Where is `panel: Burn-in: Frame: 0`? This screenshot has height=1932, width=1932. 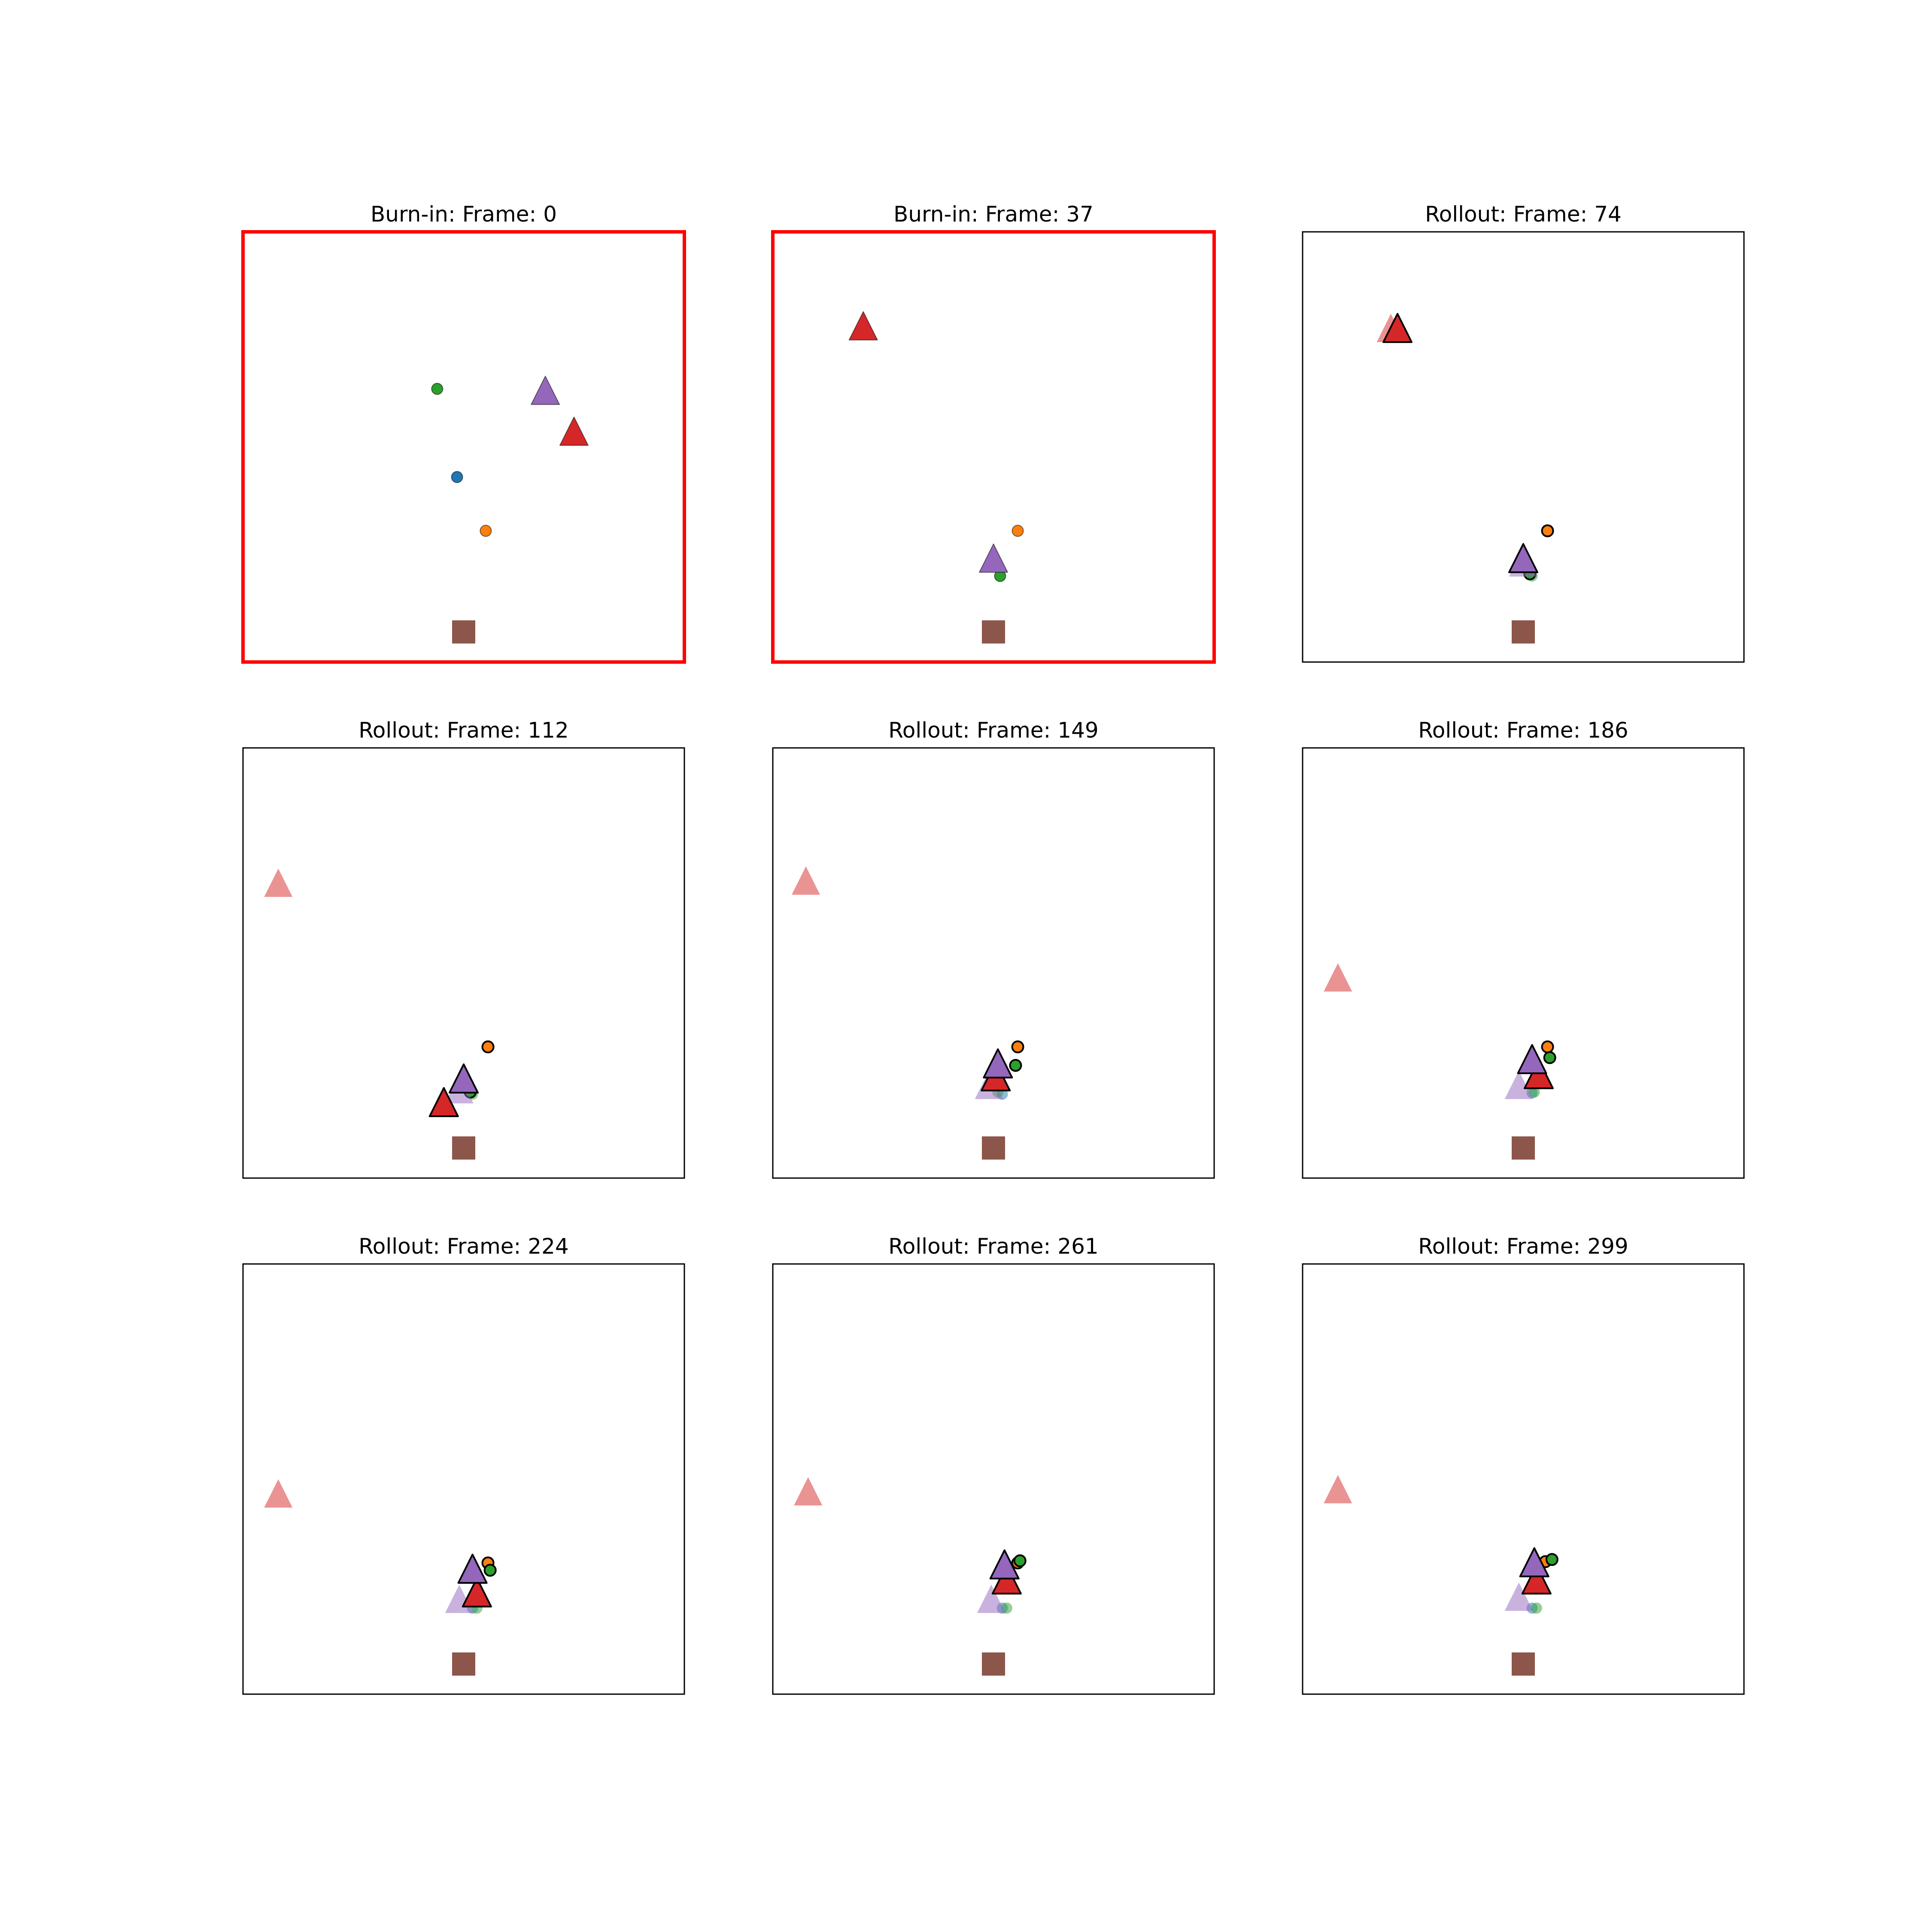
panel: Burn-in: Frame: 0 is located at coordinates (463, 433).